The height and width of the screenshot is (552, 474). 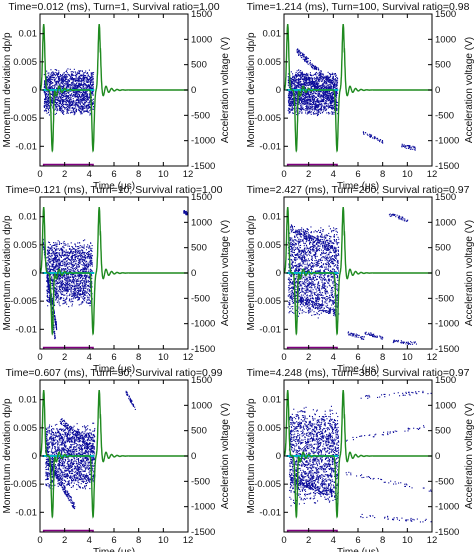 What do you see at coordinates (469, 90) in the screenshot?
I see `y2-axis-label: Acceleration voltage (V)` at bounding box center [469, 90].